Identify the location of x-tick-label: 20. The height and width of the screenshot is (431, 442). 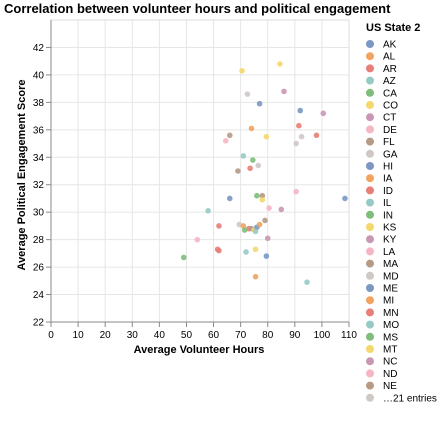
(106, 335).